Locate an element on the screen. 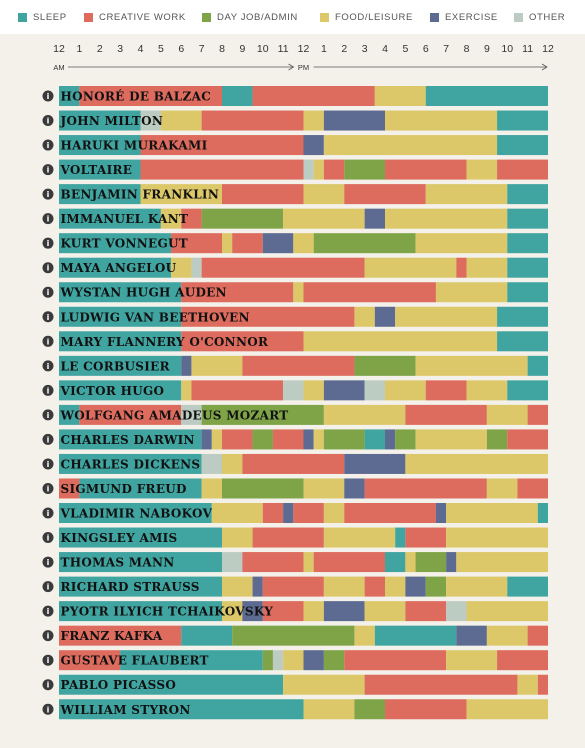 Image resolution: width=585 pixels, height=748 pixels. person-name-label: PABLO PICASSO is located at coordinates (119, 685).